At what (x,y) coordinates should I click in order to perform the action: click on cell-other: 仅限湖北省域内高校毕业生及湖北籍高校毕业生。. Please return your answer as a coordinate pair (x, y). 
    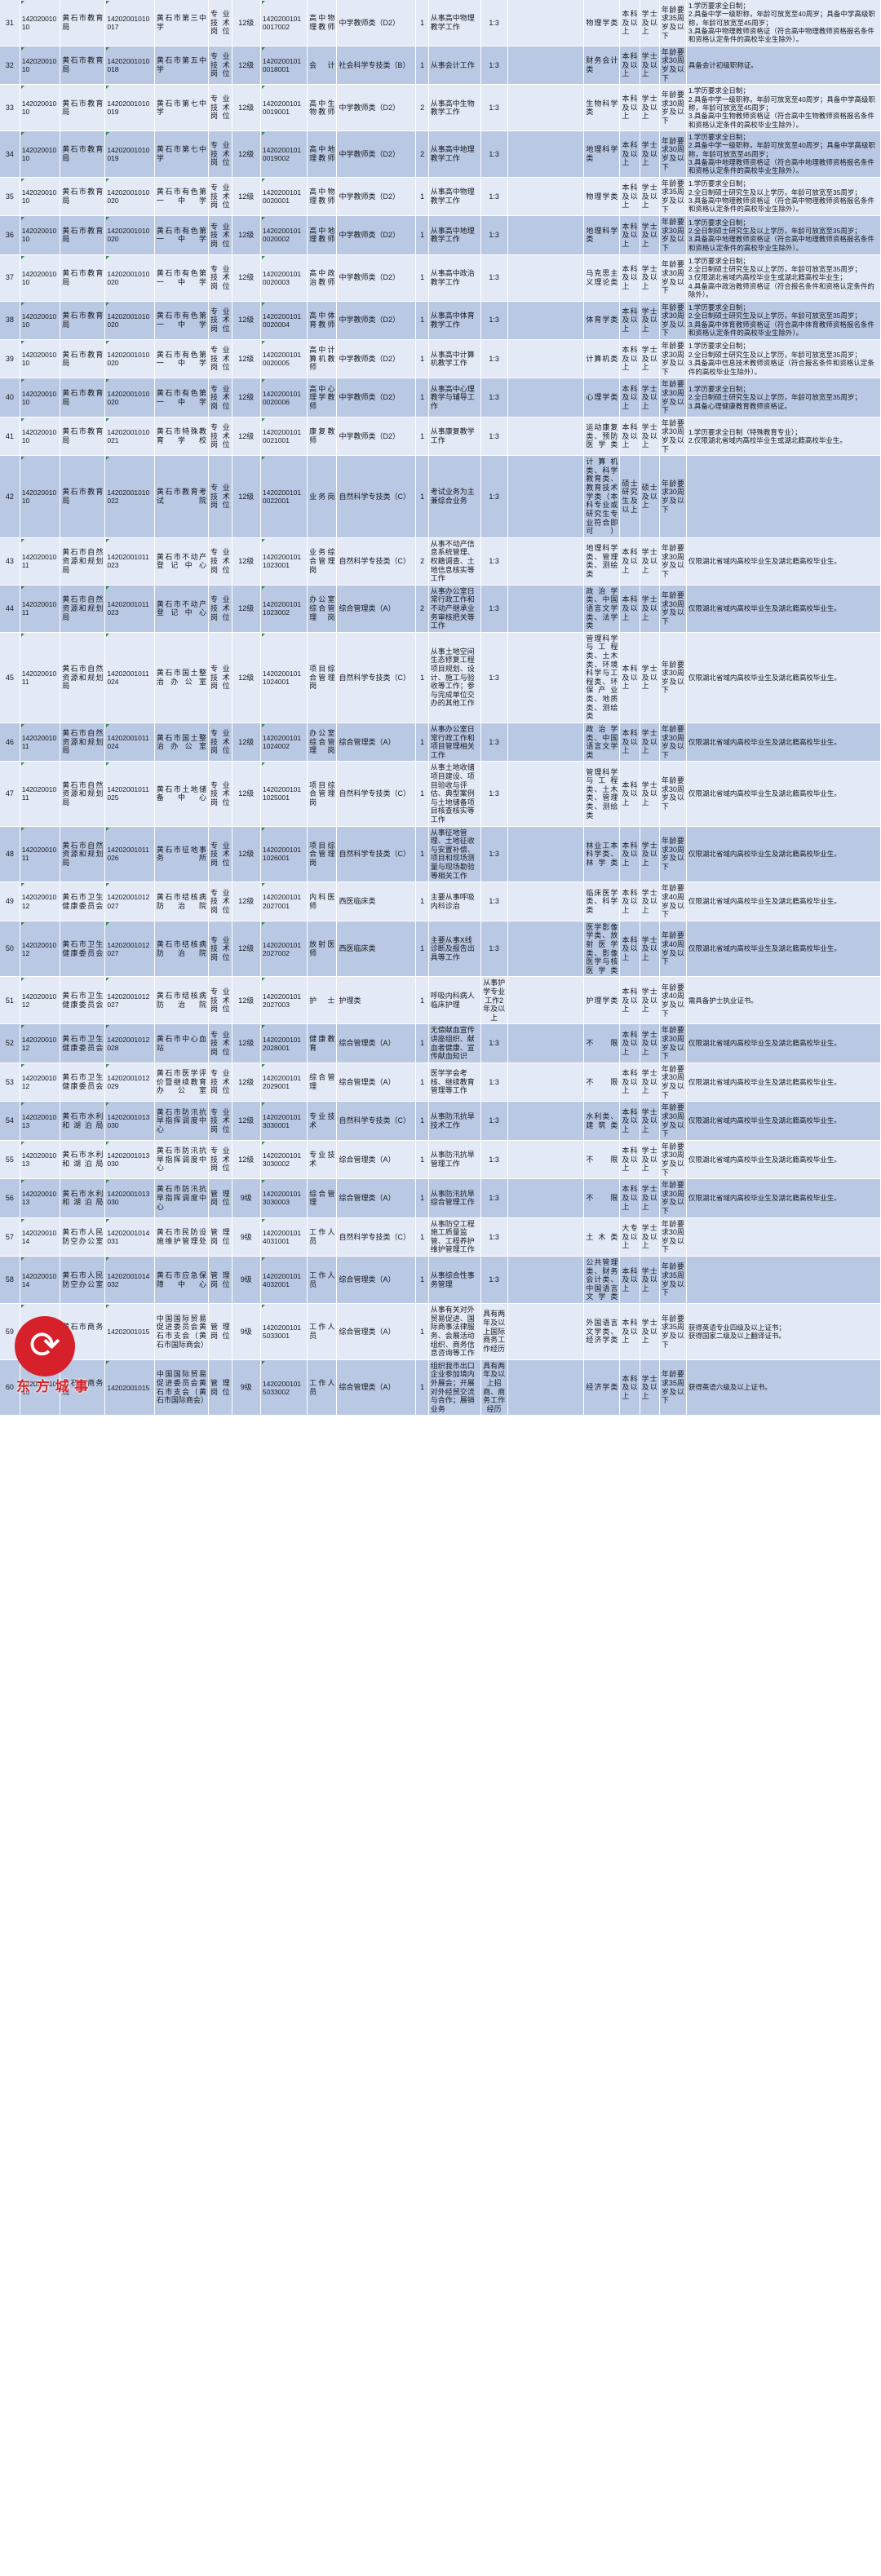
    Looking at the image, I should click on (783, 677).